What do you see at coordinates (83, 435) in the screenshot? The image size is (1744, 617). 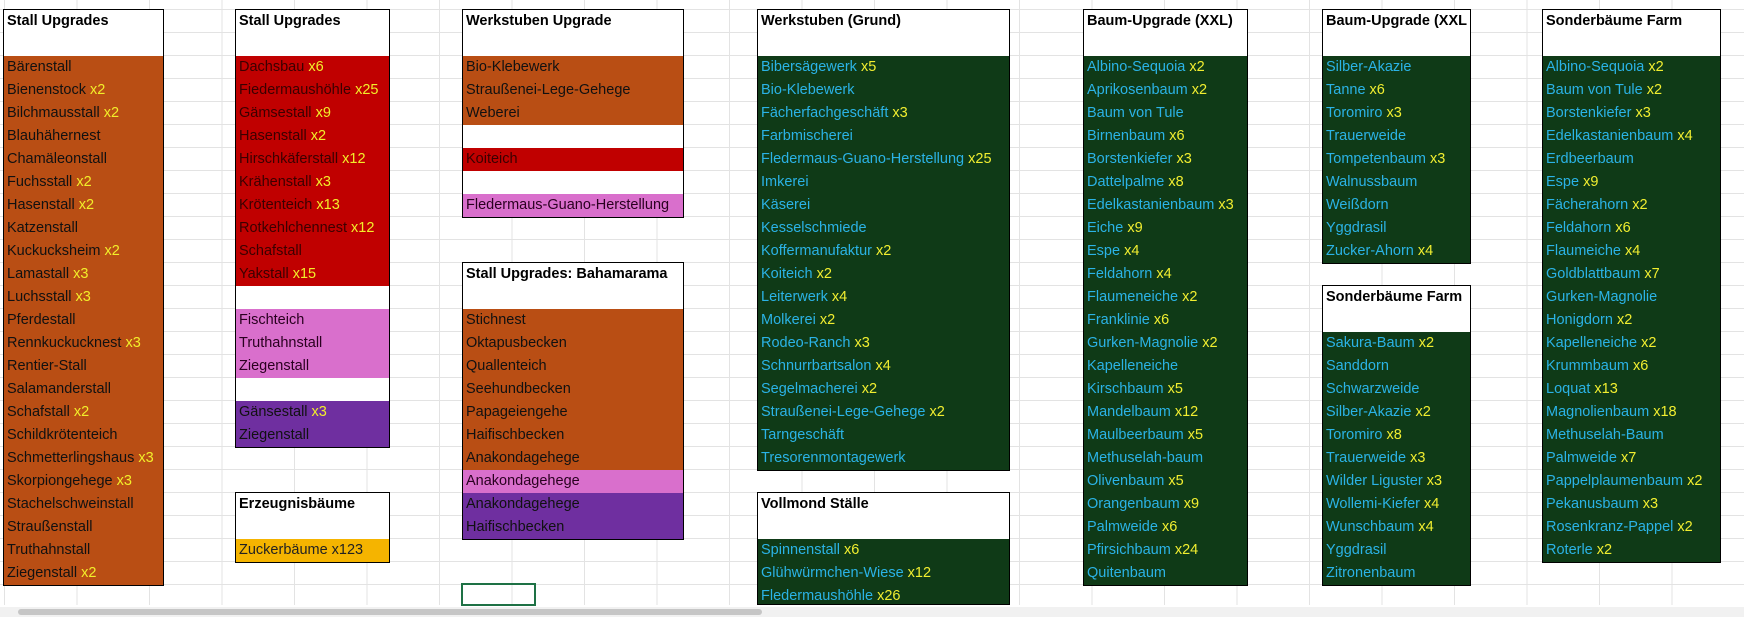 I see `cell-row: Schildkrötenteich` at bounding box center [83, 435].